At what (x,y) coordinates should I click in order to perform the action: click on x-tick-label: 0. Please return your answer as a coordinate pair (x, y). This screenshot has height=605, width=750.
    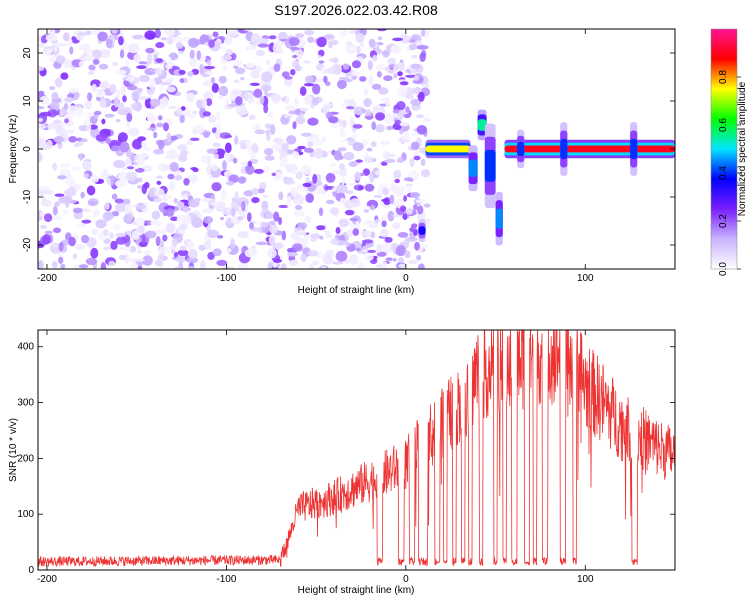
    Looking at the image, I should click on (406, 579).